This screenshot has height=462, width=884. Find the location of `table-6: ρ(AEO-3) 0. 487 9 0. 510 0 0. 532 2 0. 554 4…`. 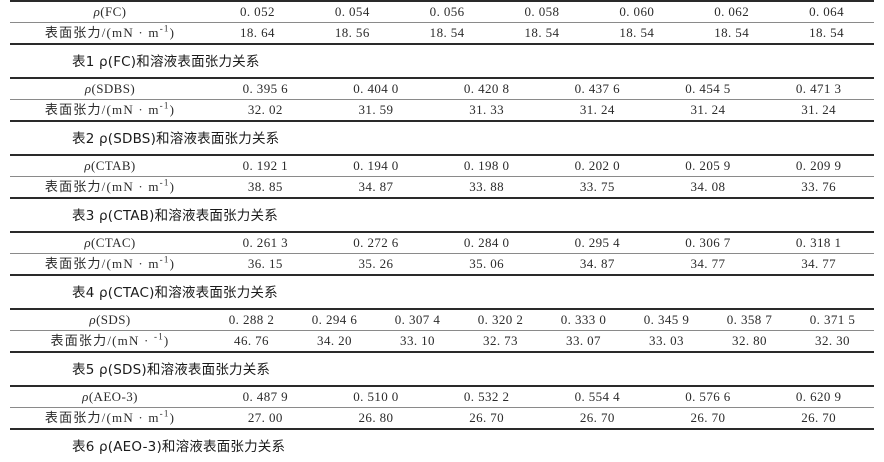

table-6: ρ(AEO-3) 0. 487 9 0. 510 0 0. 532 2 0. 554 4… is located at coordinates (442, 407).